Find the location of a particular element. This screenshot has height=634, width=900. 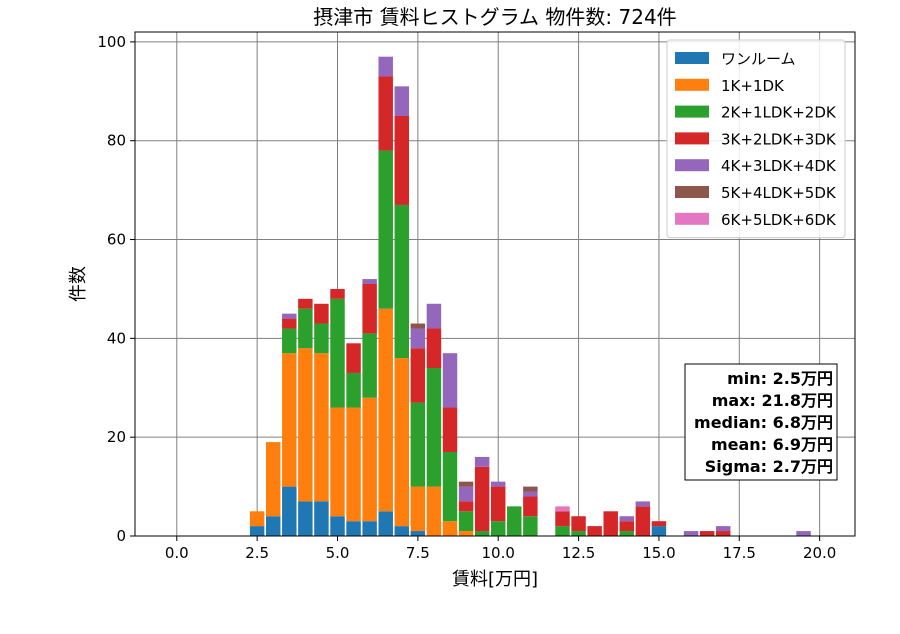

y-tick-label: 20 is located at coordinates (116, 437).